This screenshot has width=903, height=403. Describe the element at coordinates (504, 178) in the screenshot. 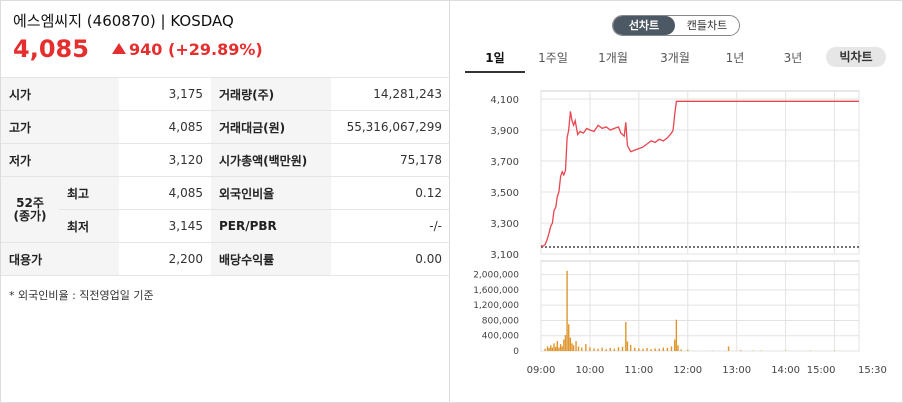

I see `price-y-axis: 4,100 3,900 3,700 3,500 3,300 3,100` at that location.